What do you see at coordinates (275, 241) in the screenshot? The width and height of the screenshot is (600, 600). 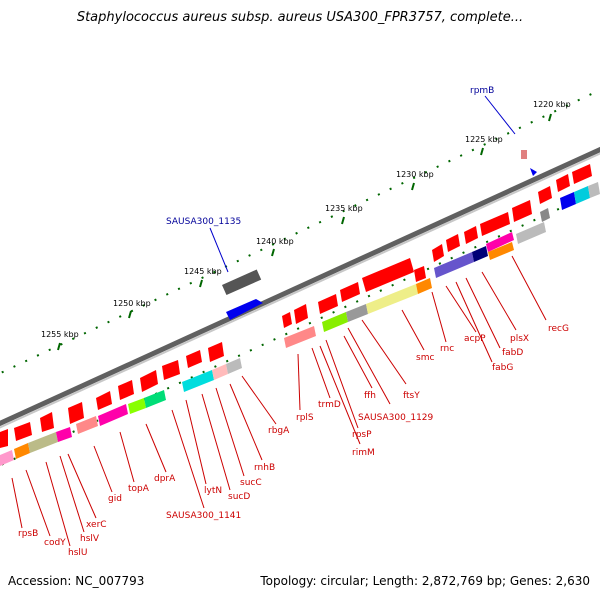 I see `kbp-label-1240: 1240 kbp` at bounding box center [275, 241].